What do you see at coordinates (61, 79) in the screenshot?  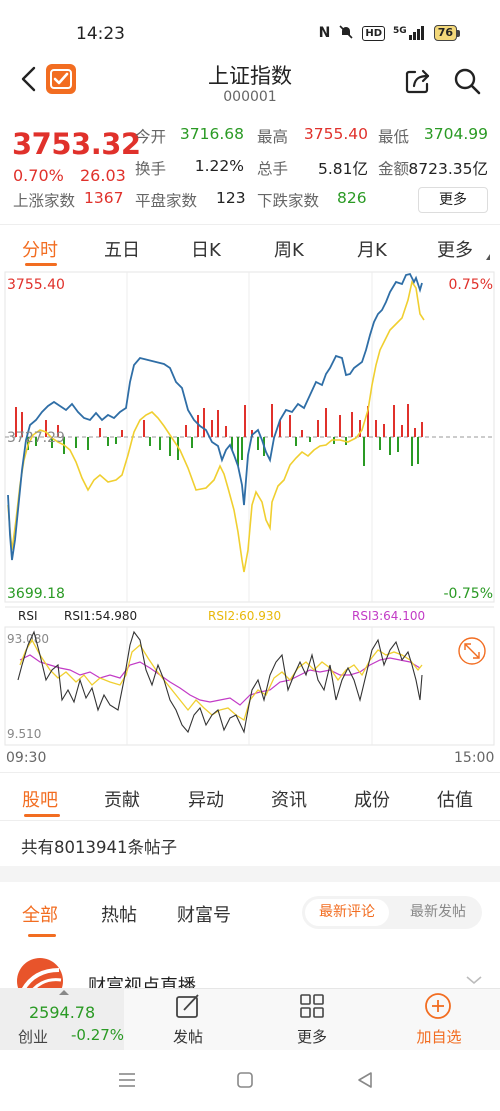 I see `app-logo-icon` at bounding box center [61, 79].